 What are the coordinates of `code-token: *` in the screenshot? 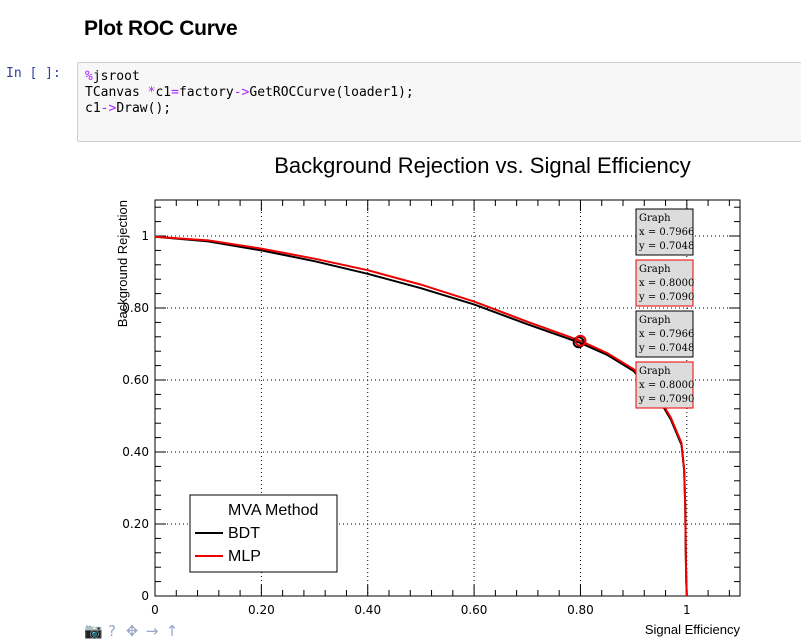 It's located at (151, 92).